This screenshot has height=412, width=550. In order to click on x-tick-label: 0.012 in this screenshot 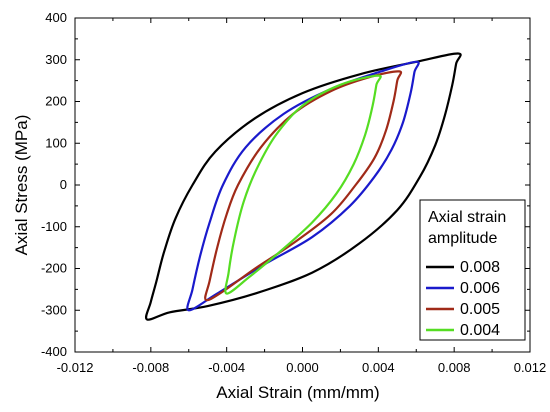, I will do `click(530, 367)`.